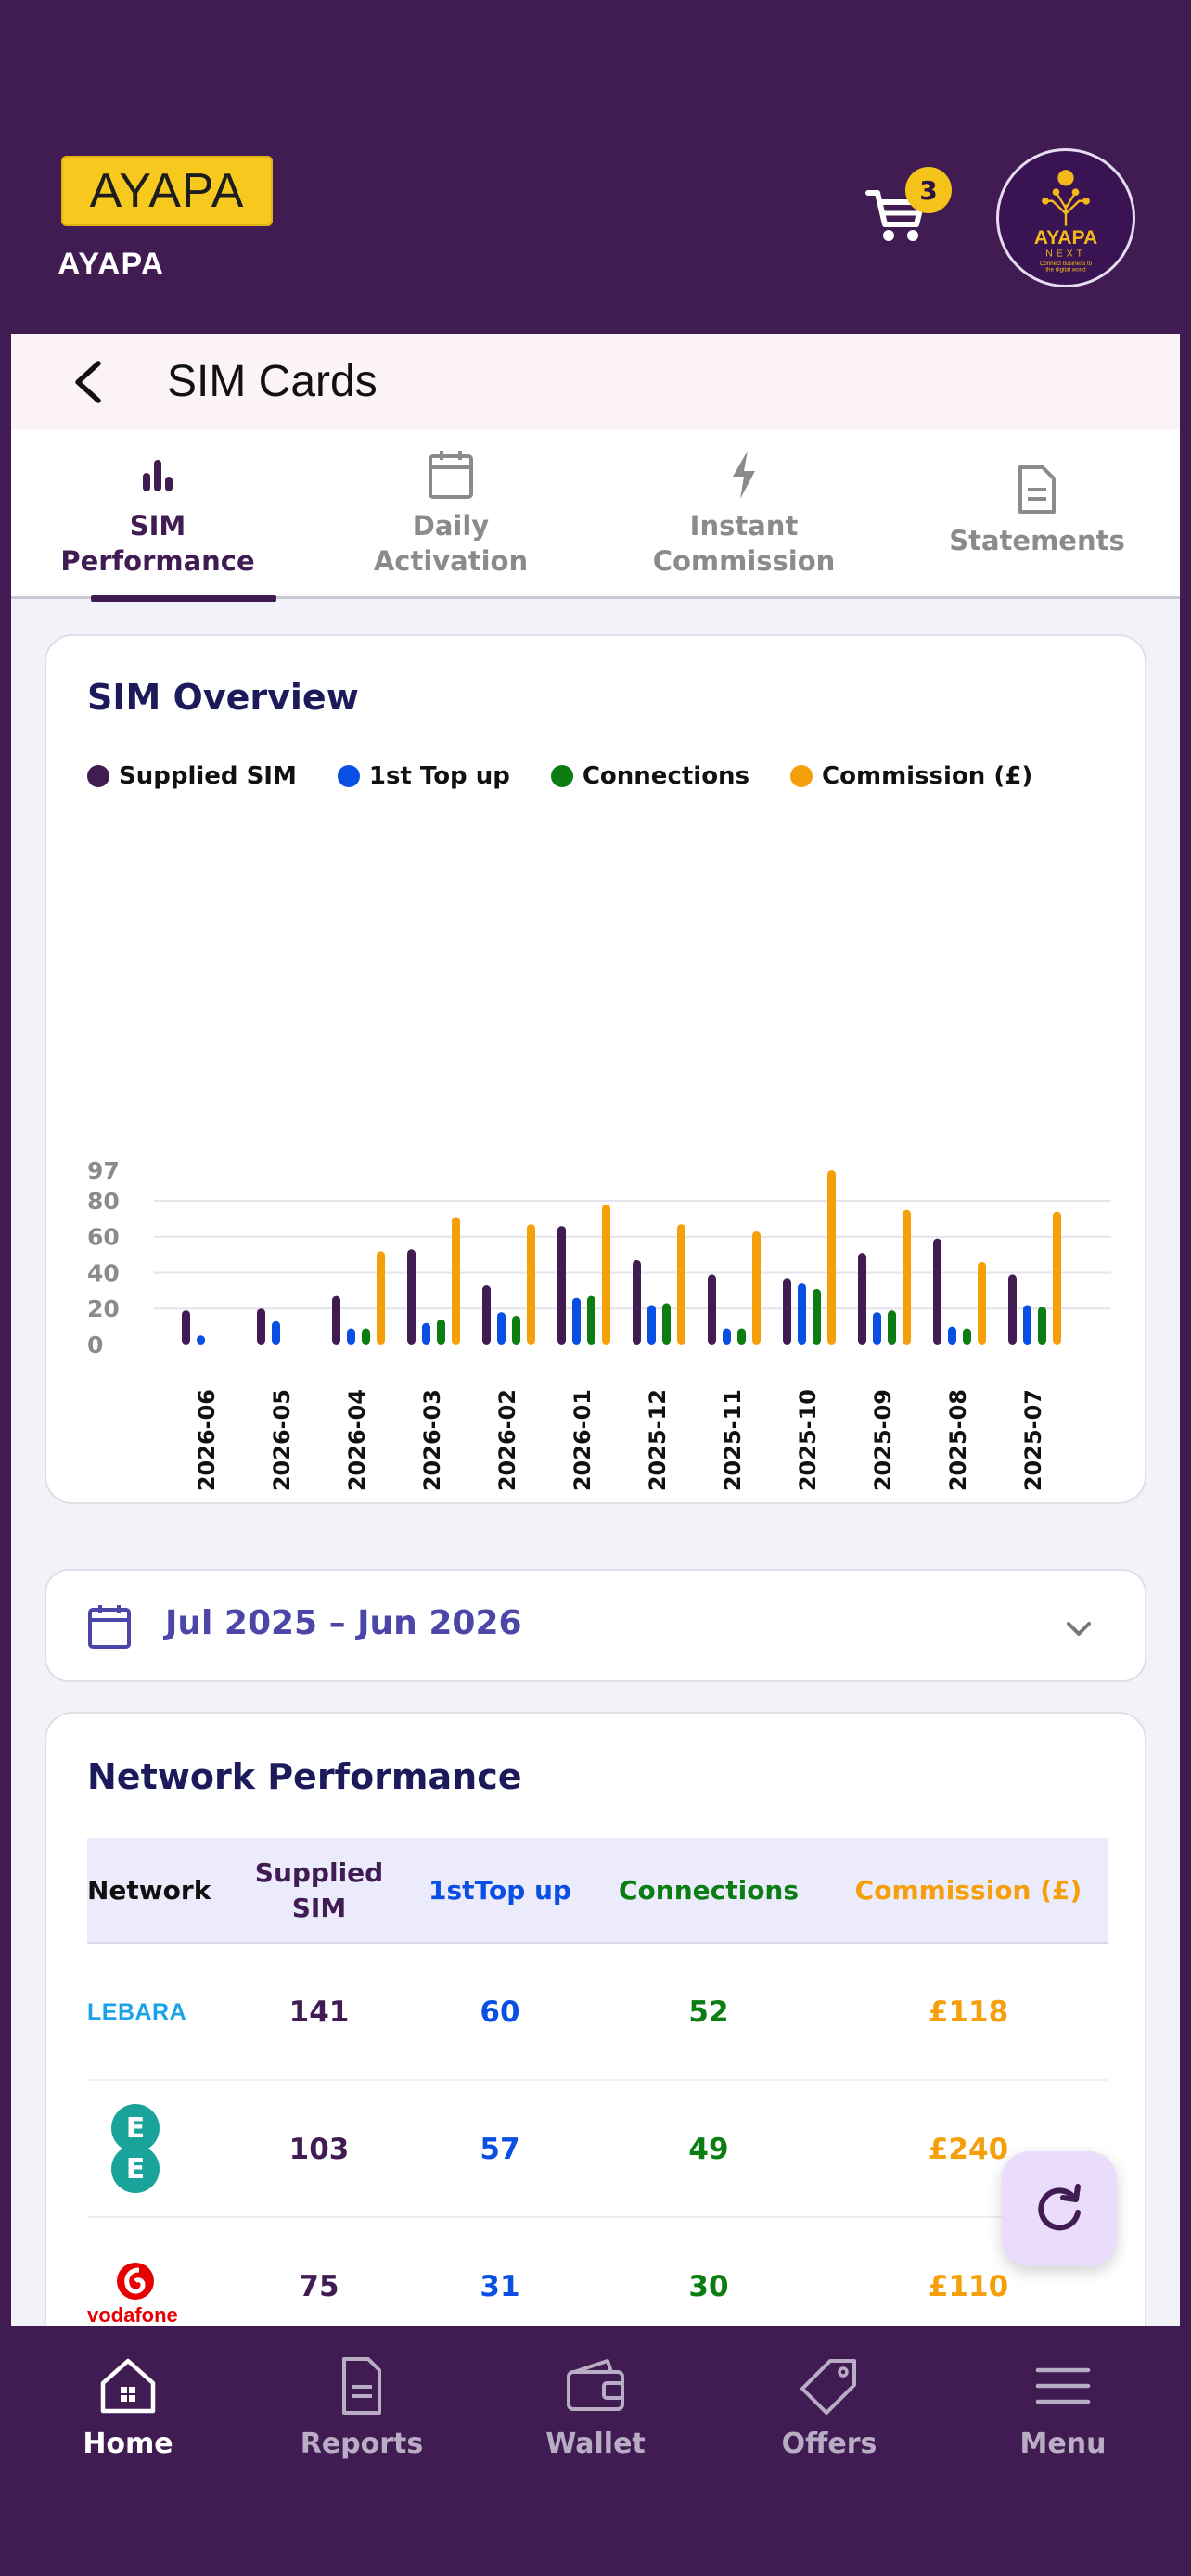 The height and width of the screenshot is (2576, 1191). I want to click on next-logo-tagline2: the digital world, so click(1065, 271).